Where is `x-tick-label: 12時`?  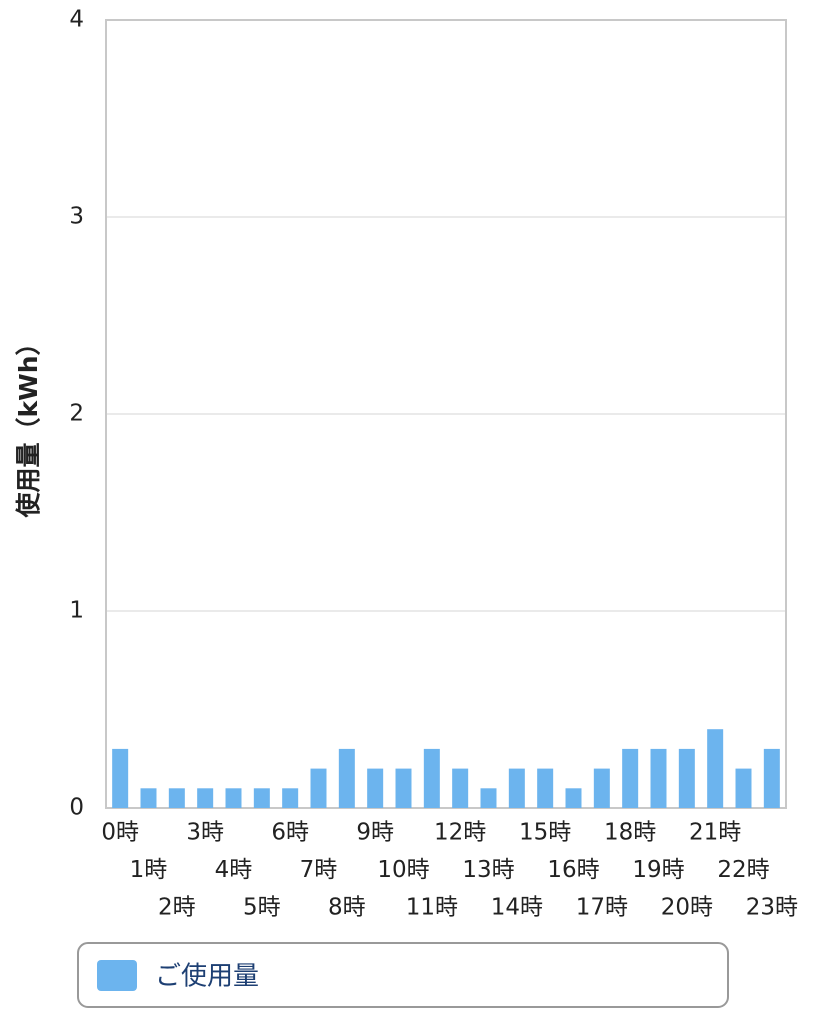 x-tick-label: 12時 is located at coordinates (460, 833).